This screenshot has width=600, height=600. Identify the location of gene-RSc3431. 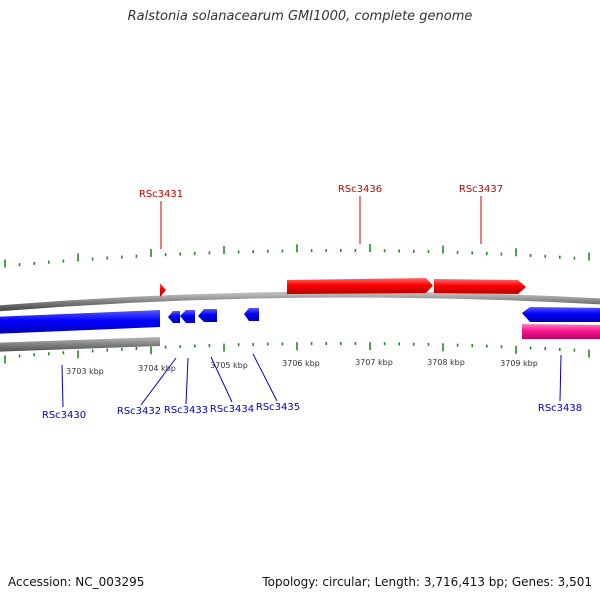
(163, 290).